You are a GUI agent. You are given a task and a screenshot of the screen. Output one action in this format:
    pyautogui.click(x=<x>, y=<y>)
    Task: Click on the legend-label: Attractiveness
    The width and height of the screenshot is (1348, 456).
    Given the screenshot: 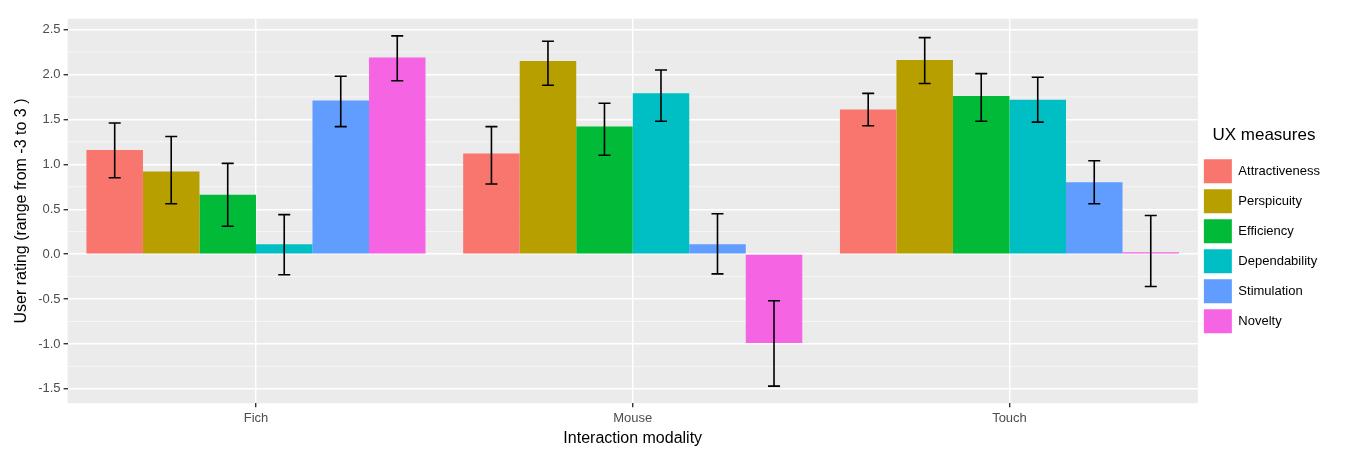 What is the action you would take?
    pyautogui.click(x=1279, y=170)
    